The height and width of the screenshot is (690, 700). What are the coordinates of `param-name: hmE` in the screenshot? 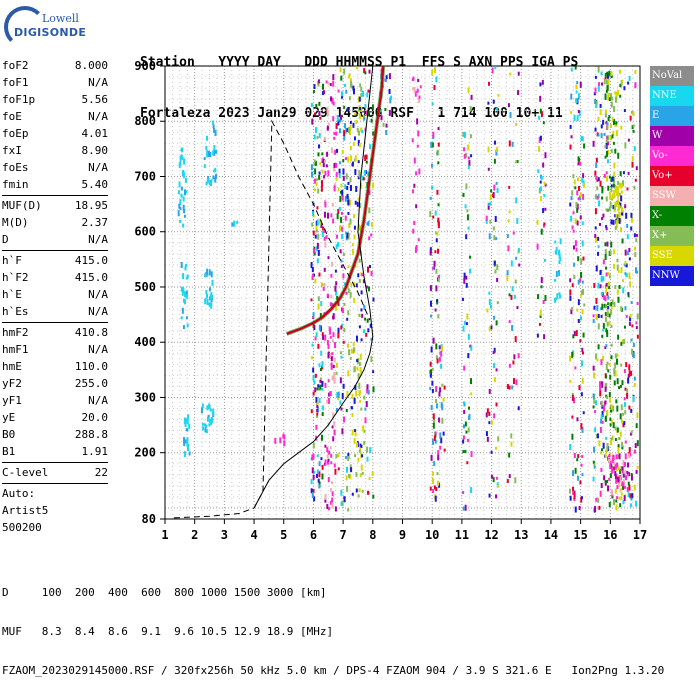 It's located at (12, 366).